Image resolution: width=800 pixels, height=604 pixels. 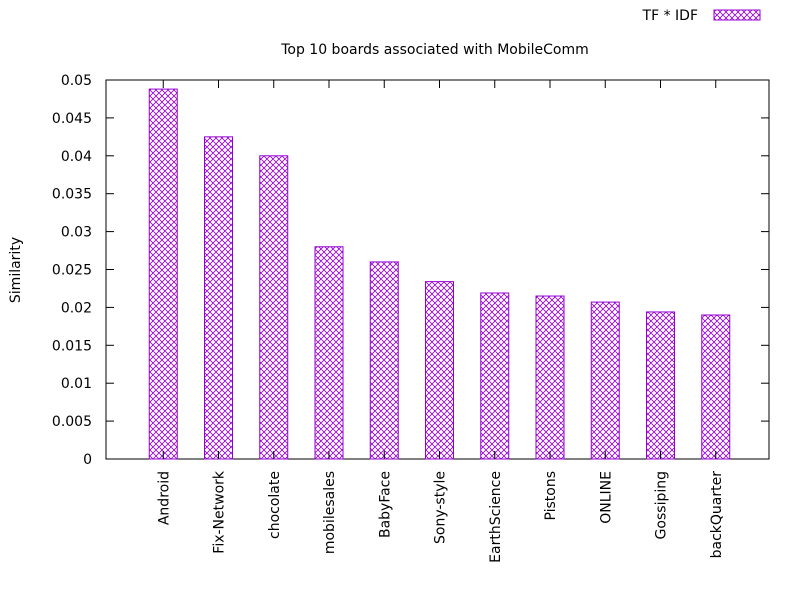 I want to click on y-tick-label: 0.03, so click(x=76, y=233).